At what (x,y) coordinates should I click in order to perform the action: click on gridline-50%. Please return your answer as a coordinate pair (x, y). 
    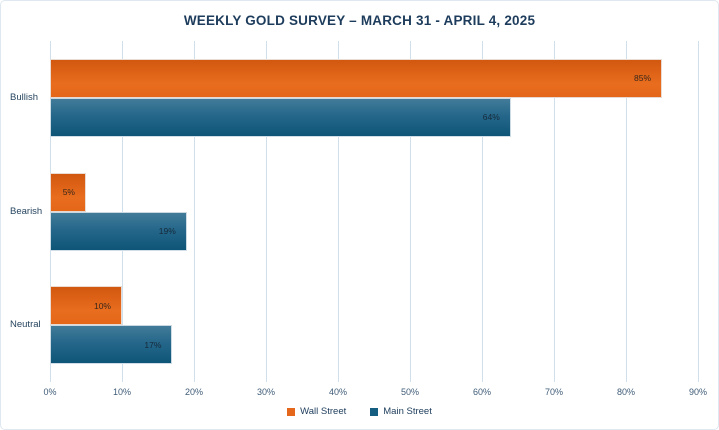
    Looking at the image, I should click on (410, 211).